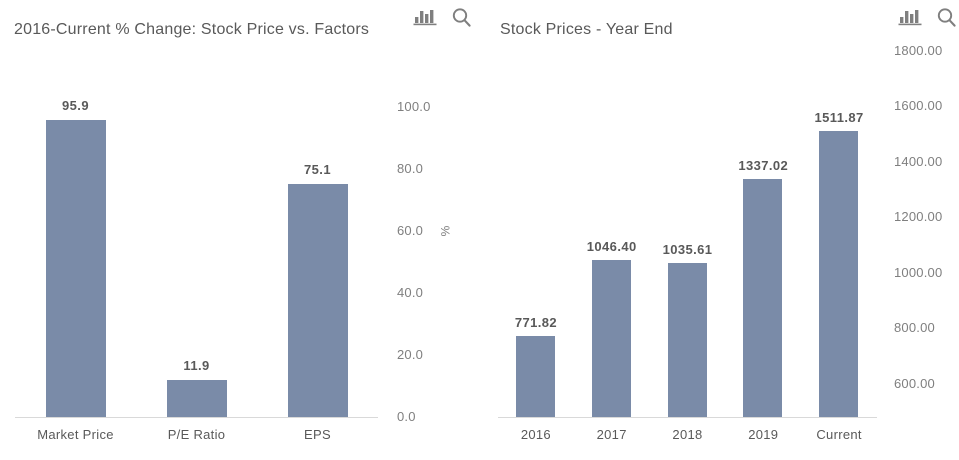 This screenshot has width=959, height=460. What do you see at coordinates (535, 322) in the screenshot?
I see `bar-value-label: 771.82` at bounding box center [535, 322].